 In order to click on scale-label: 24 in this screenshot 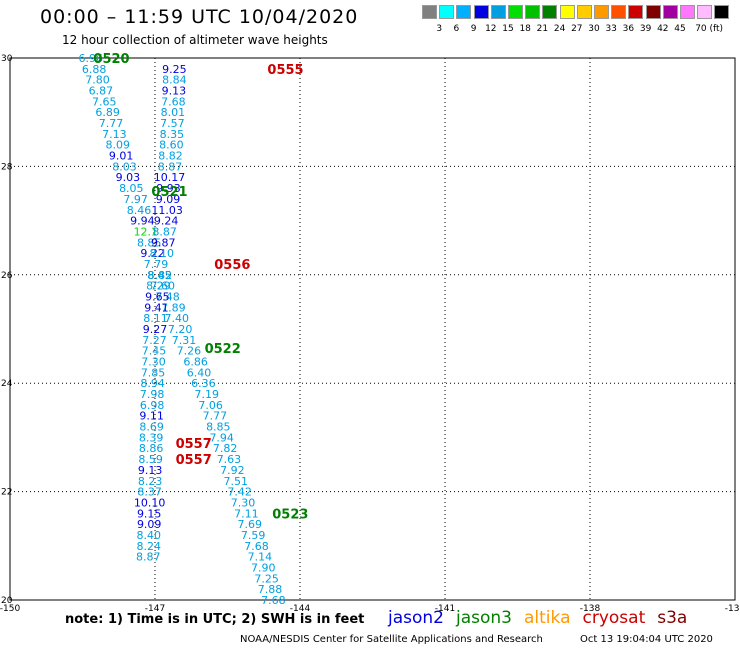, I will do `click(559, 29)`.